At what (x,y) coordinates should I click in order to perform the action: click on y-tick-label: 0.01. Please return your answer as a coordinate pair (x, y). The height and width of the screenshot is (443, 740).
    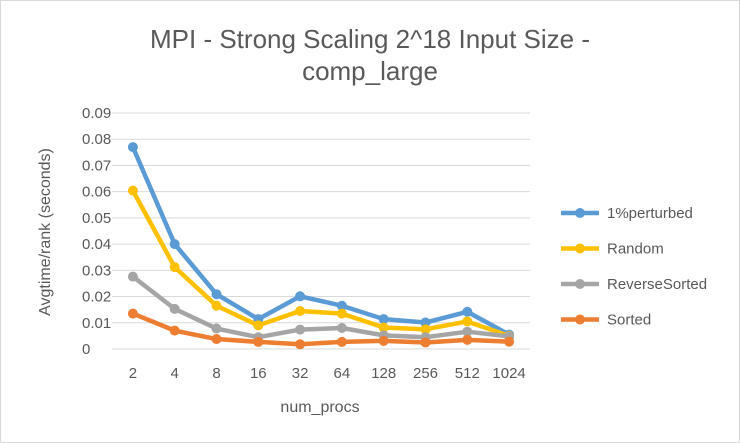
    Looking at the image, I should click on (96, 323).